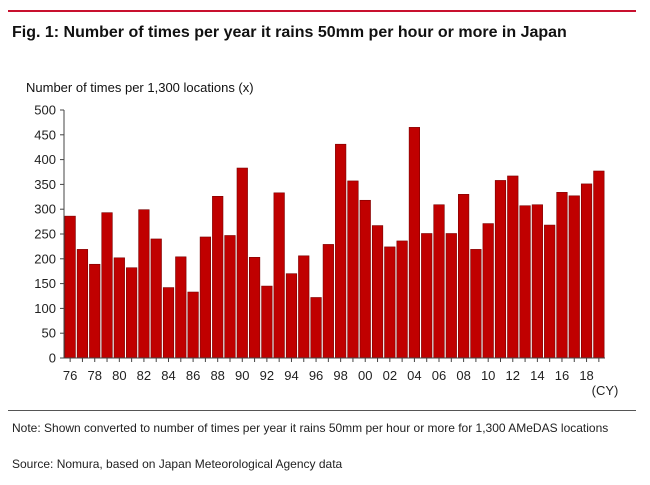 The width and height of the screenshot is (650, 485). What do you see at coordinates (328, 301) in the screenshot?
I see `bar-1997` at bounding box center [328, 301].